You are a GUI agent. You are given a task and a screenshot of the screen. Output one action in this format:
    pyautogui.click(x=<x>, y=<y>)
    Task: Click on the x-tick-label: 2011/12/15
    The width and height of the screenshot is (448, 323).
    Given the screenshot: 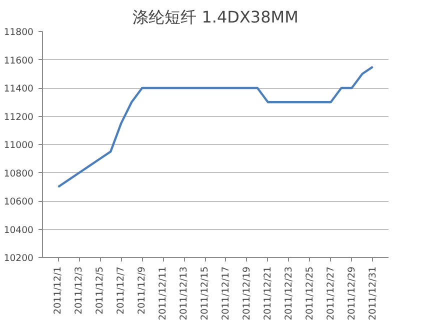 What is the action you would take?
    pyautogui.click(x=205, y=293)
    